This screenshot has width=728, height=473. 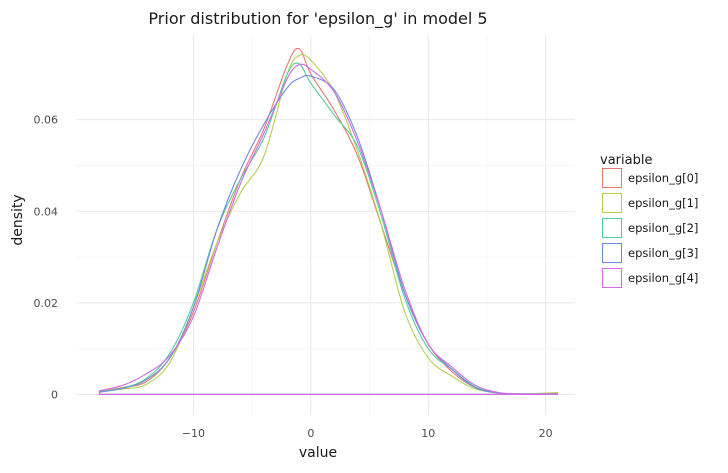 What do you see at coordinates (18, 219) in the screenshot?
I see `y-axis-label: density` at bounding box center [18, 219].